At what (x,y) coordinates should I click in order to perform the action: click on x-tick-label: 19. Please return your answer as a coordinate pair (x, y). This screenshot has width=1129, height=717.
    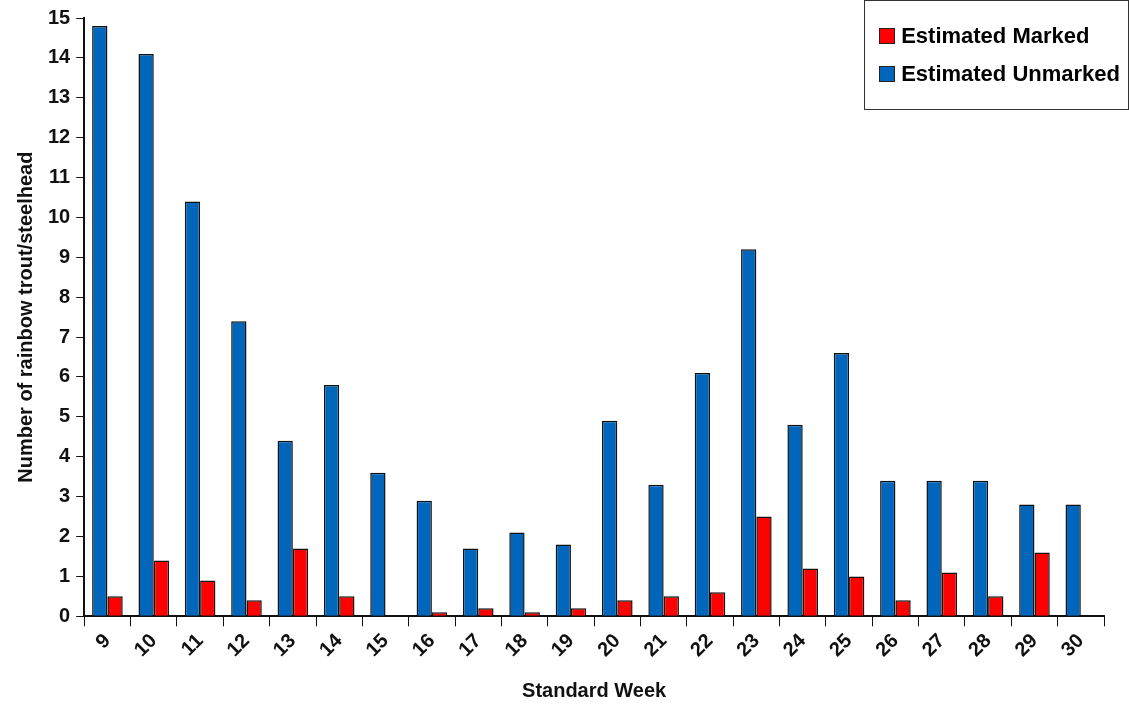
    Looking at the image, I should click on (562, 644).